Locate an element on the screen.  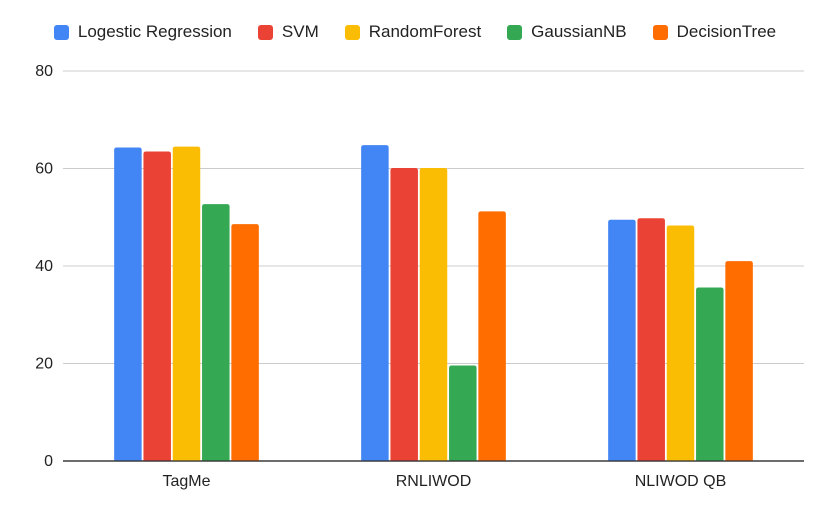
legend-label: SVM is located at coordinates (300, 31).